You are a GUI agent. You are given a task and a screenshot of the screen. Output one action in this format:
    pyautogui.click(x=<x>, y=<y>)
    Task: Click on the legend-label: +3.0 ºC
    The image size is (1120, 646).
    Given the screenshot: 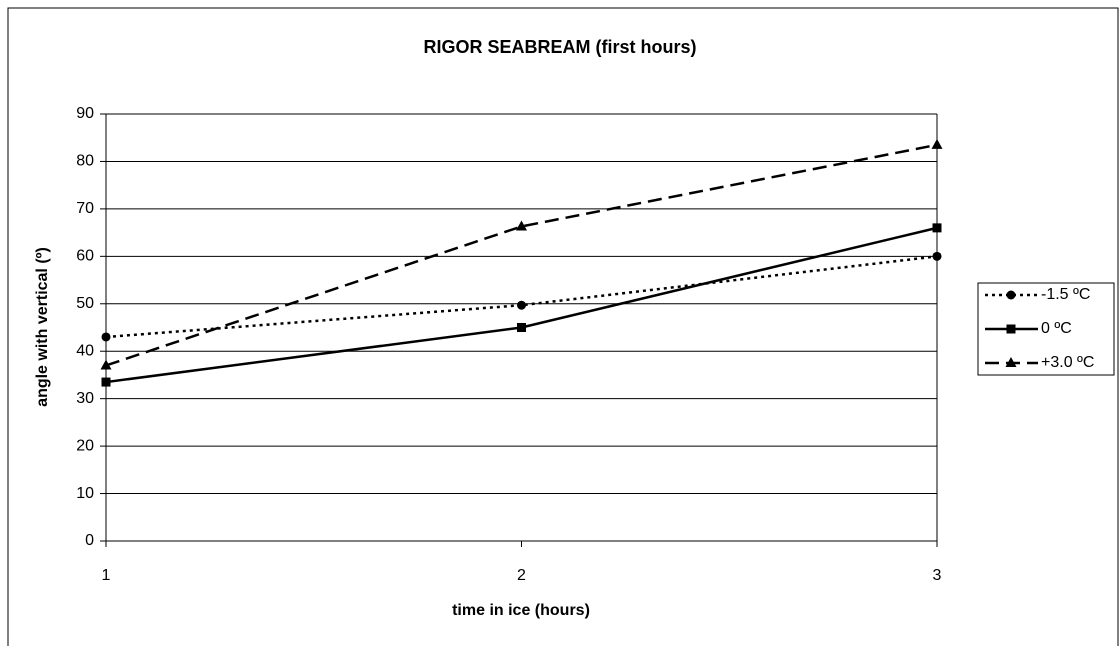 What is the action you would take?
    pyautogui.click(x=1067, y=362)
    